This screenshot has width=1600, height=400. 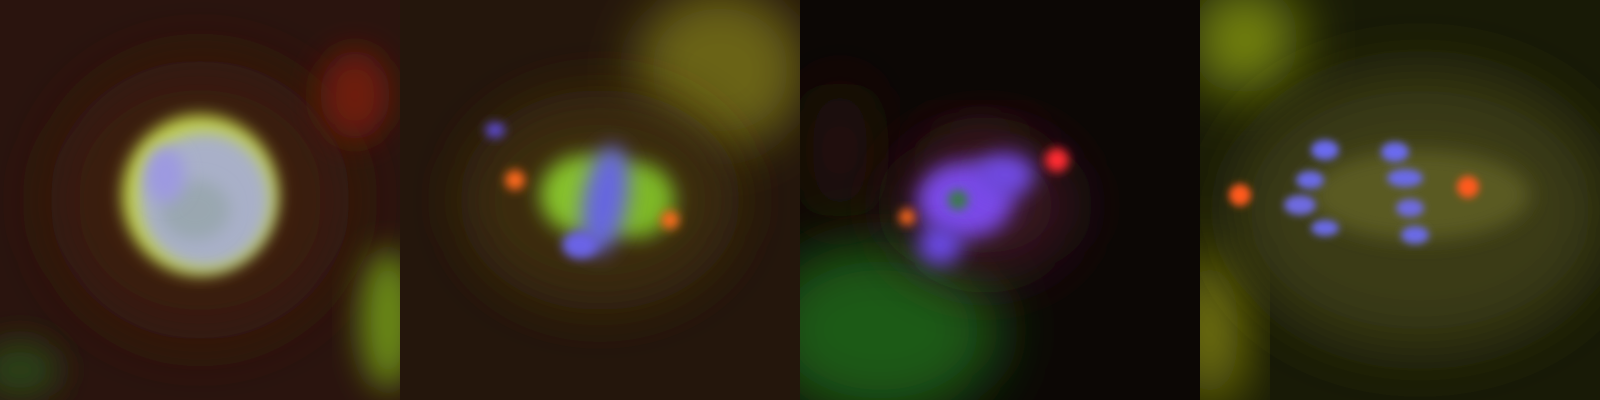 What do you see at coordinates (495, 130) in the screenshot?
I see `stray-dna-spot` at bounding box center [495, 130].